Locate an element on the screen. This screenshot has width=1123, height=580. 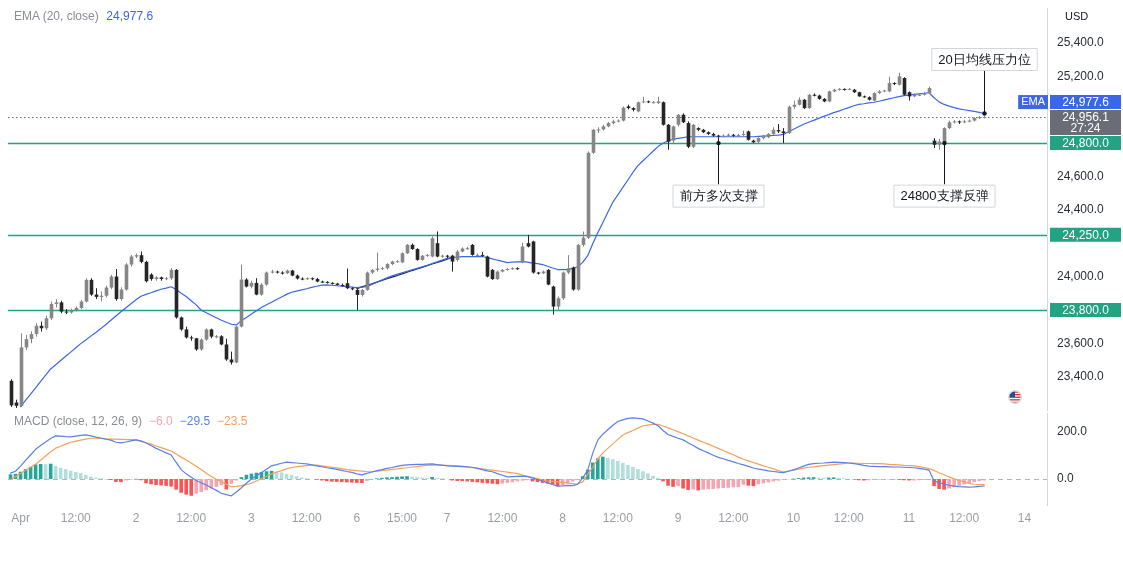
y-tick-label: 25,200.0 is located at coordinates (1081, 75).